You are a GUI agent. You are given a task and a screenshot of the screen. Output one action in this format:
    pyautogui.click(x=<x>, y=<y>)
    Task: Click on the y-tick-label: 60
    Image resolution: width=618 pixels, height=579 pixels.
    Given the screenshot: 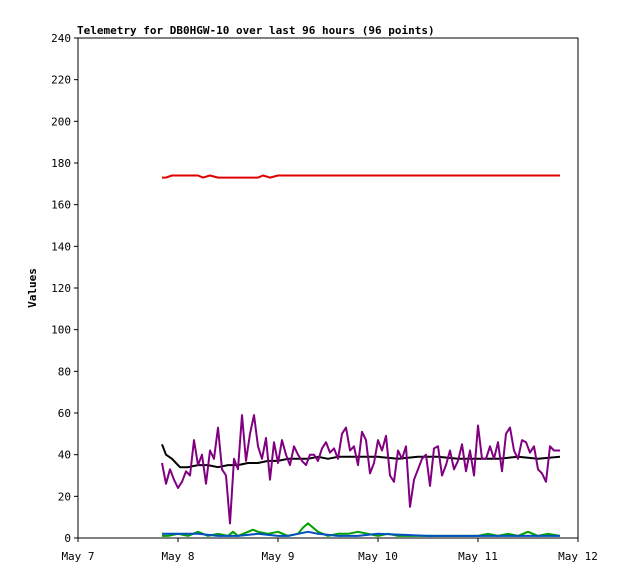 What is the action you would take?
    pyautogui.click(x=64, y=413)
    